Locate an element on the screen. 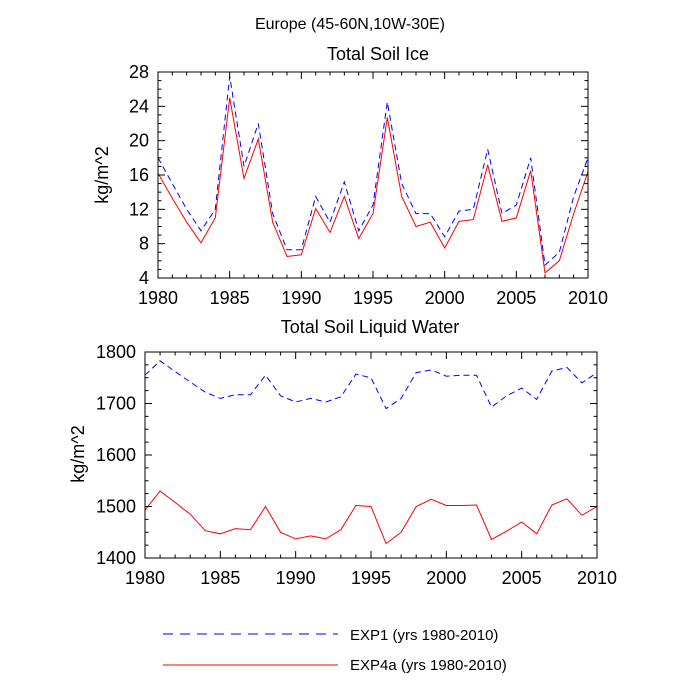 This screenshot has height=700, width=700. y-tick-label: 8 is located at coordinates (144, 244).